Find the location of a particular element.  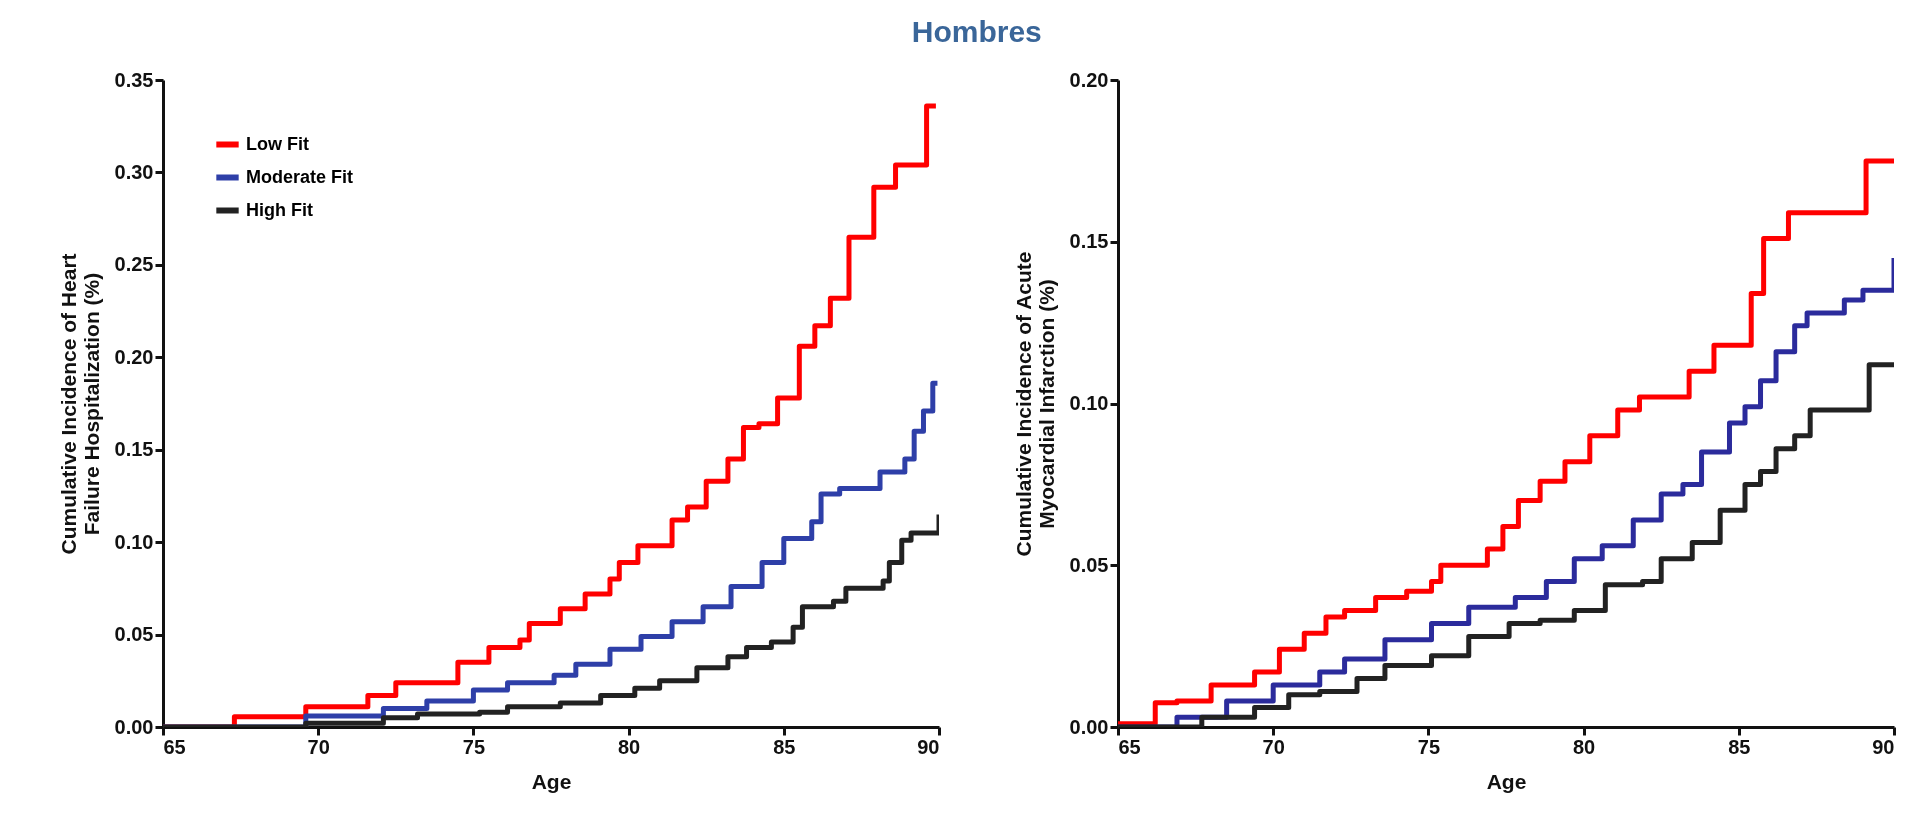

y-axis-title: Cumulative Incidence of Heart Failure Hospitalization (%) is located at coordinates (79, 404).